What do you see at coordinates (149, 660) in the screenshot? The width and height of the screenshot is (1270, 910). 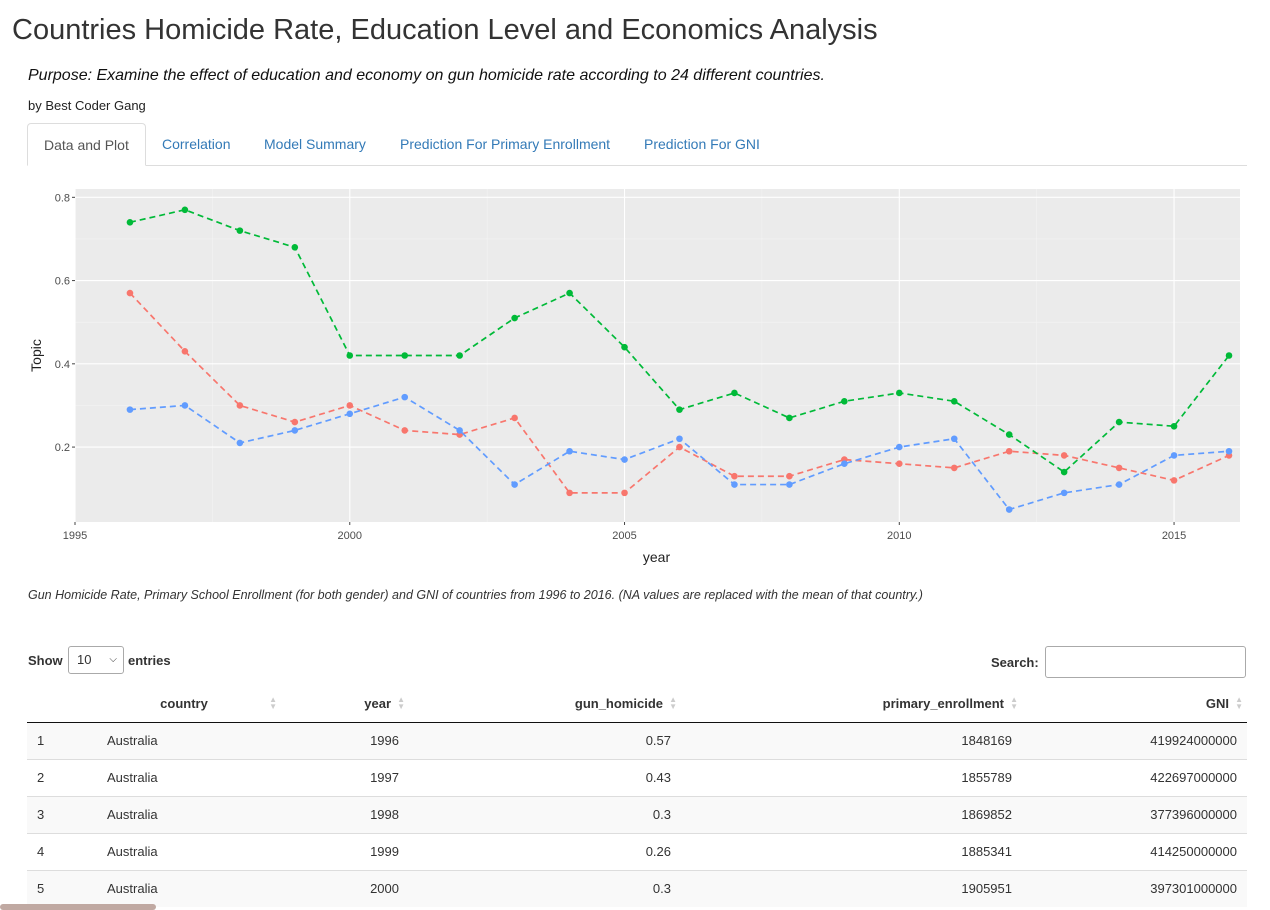 I see `entries-label: entries` at bounding box center [149, 660].